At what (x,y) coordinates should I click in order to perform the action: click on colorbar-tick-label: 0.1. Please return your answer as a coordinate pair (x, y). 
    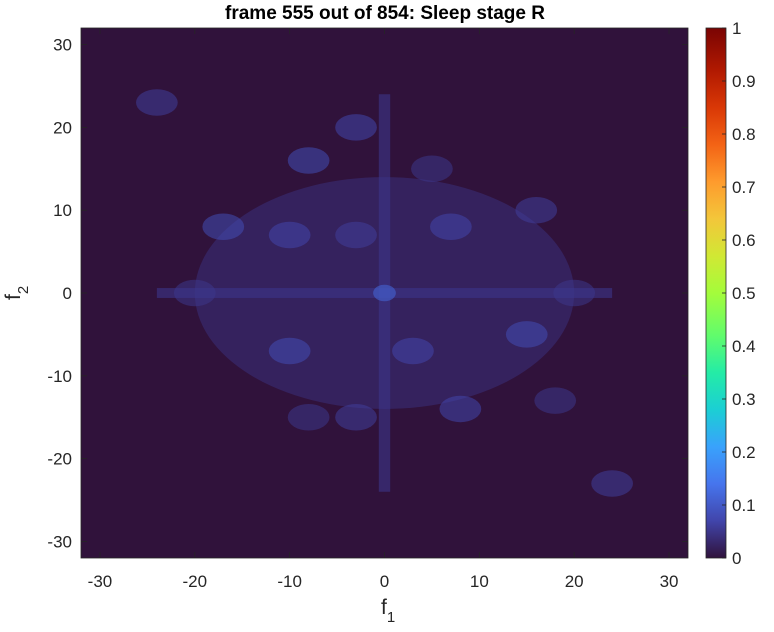
    Looking at the image, I should click on (744, 505).